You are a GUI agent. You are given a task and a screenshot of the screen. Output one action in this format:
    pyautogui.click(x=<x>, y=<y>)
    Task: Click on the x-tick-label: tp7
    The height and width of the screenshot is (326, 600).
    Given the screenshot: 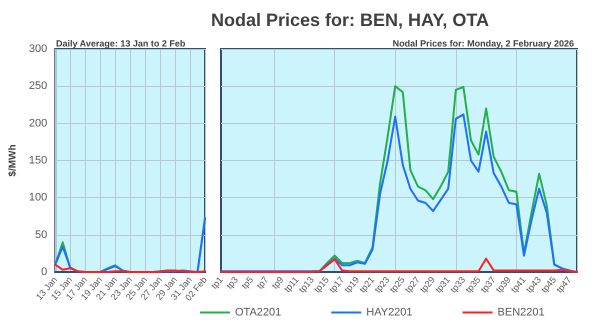 What is the action you would take?
    pyautogui.click(x=262, y=282)
    